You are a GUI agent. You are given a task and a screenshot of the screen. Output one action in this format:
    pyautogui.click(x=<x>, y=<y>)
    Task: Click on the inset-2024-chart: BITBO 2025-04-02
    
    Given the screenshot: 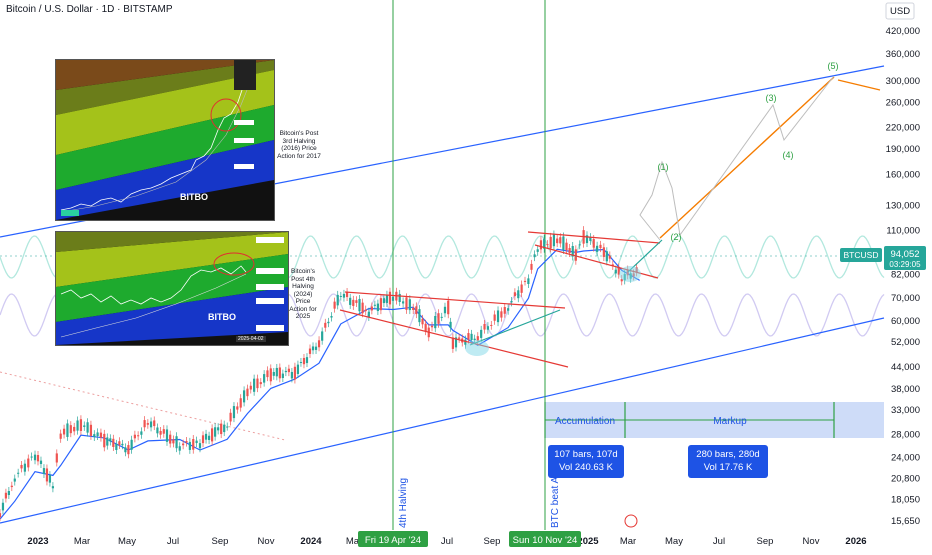 What is the action you would take?
    pyautogui.click(x=172, y=288)
    